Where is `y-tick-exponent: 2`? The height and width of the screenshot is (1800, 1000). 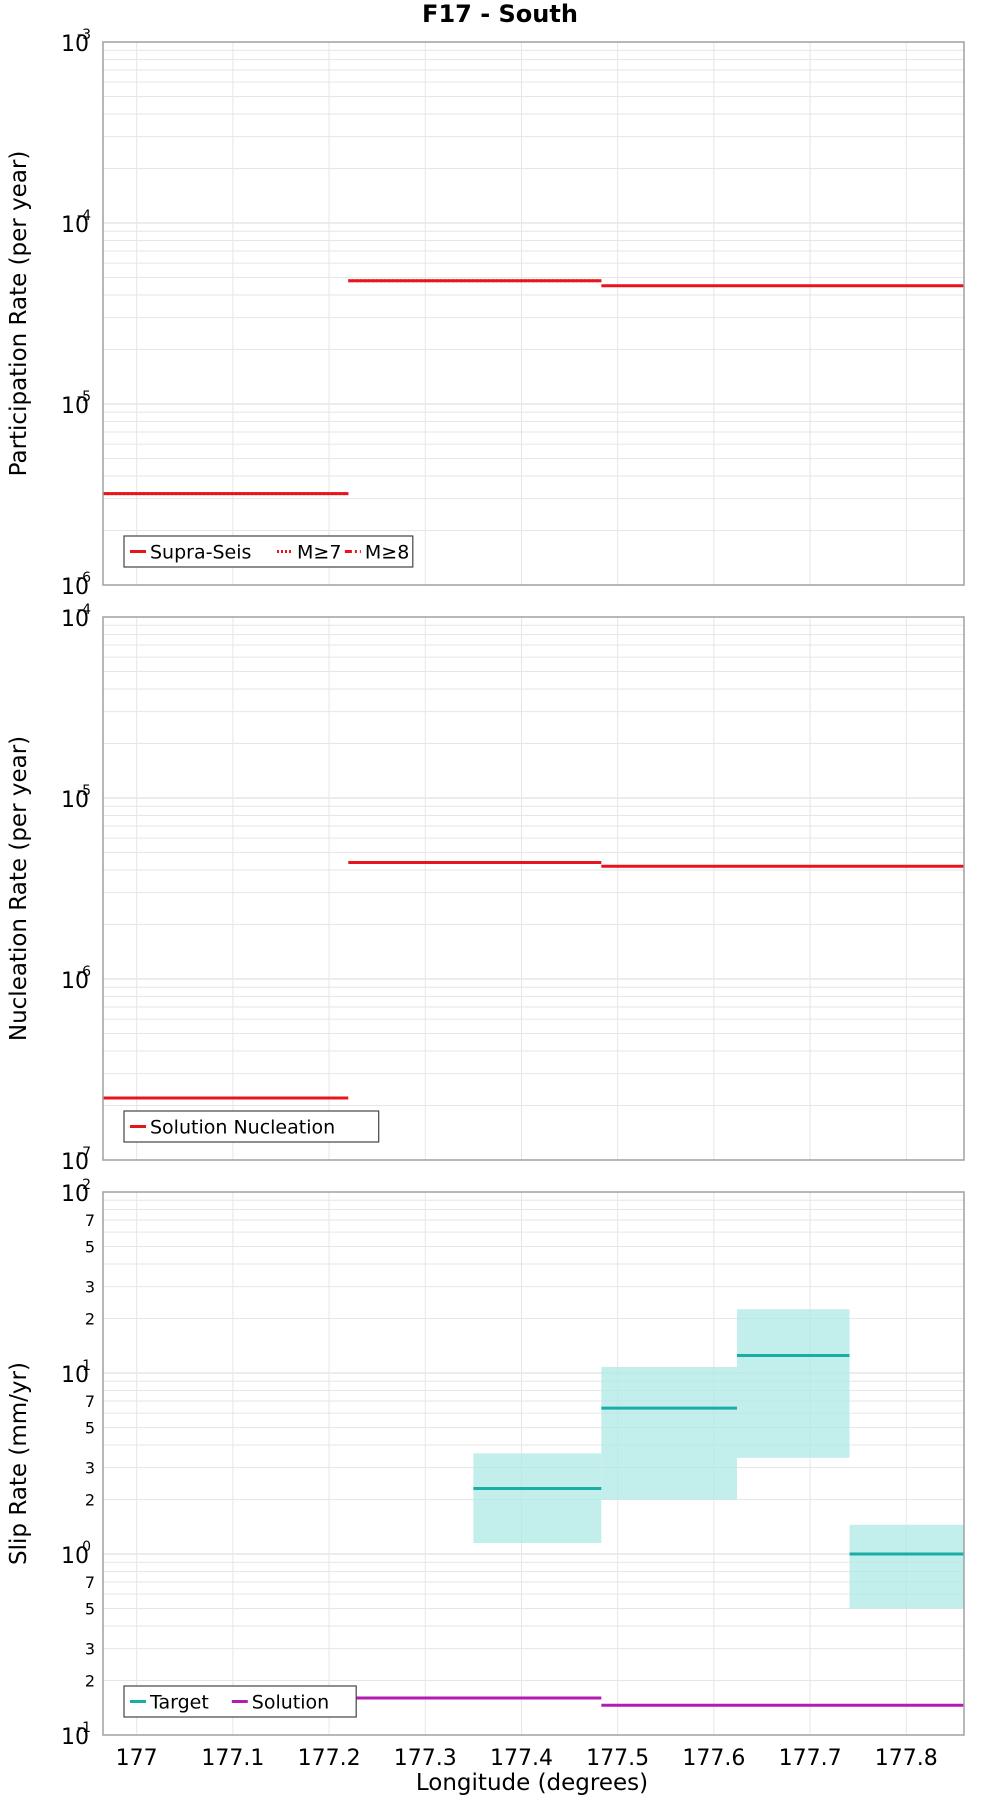 y-tick-exponent: 2 is located at coordinates (86, 1185).